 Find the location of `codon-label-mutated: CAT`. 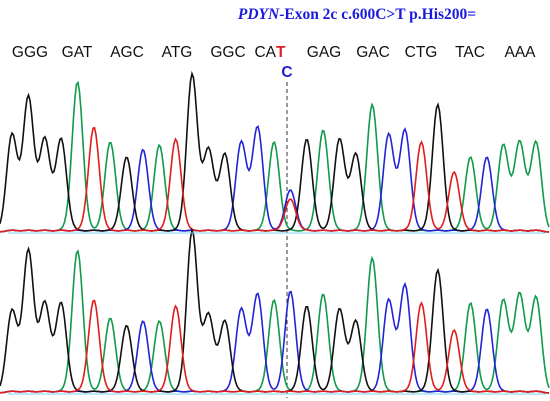

codon-label-mutated: CAT is located at coordinates (270, 52).